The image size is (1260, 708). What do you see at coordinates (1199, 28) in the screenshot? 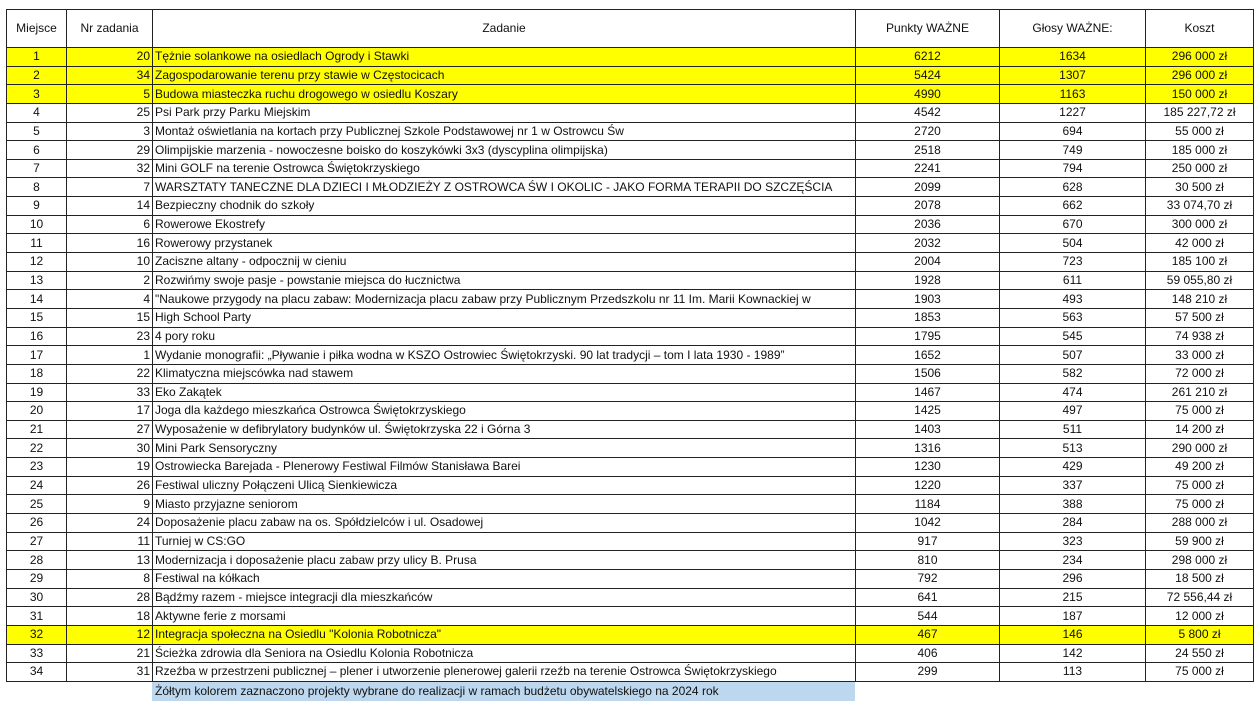
I see `header-koszt: Koszt` at bounding box center [1199, 28].